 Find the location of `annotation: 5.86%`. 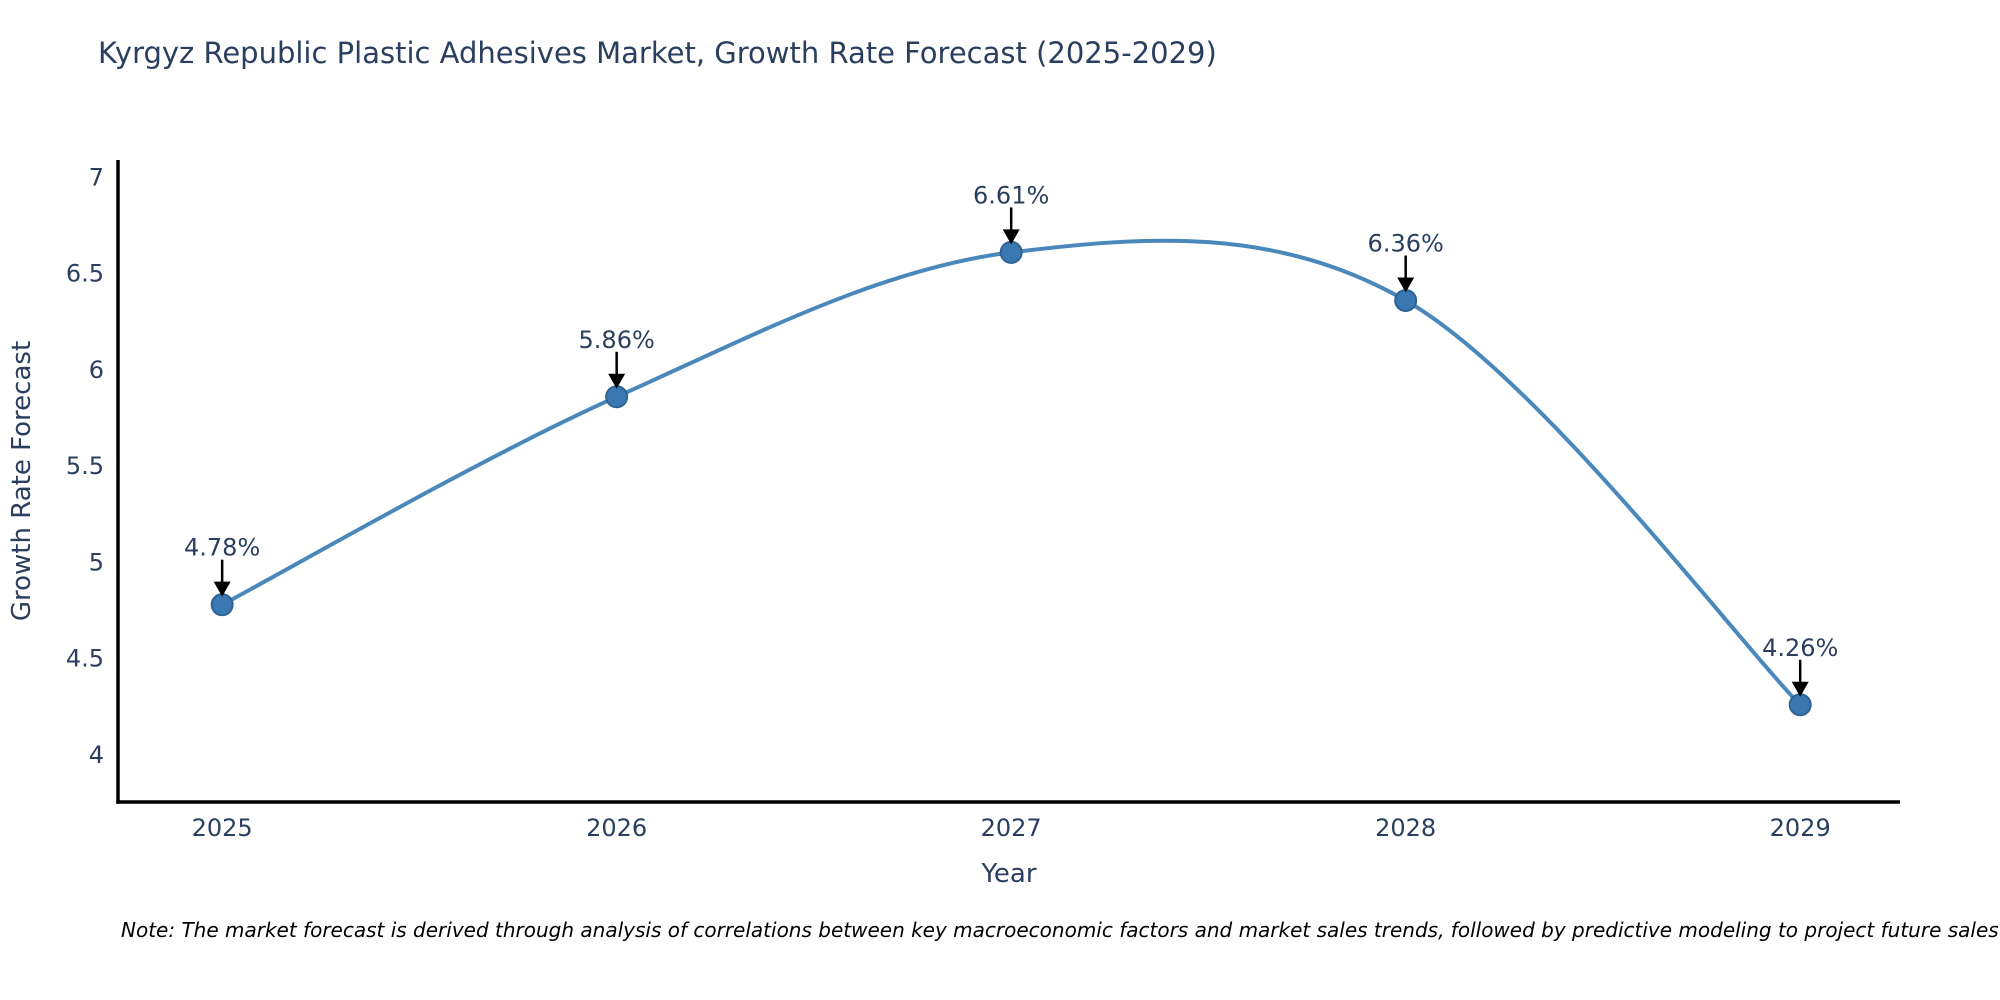

annotation: 5.86% is located at coordinates (617, 357).